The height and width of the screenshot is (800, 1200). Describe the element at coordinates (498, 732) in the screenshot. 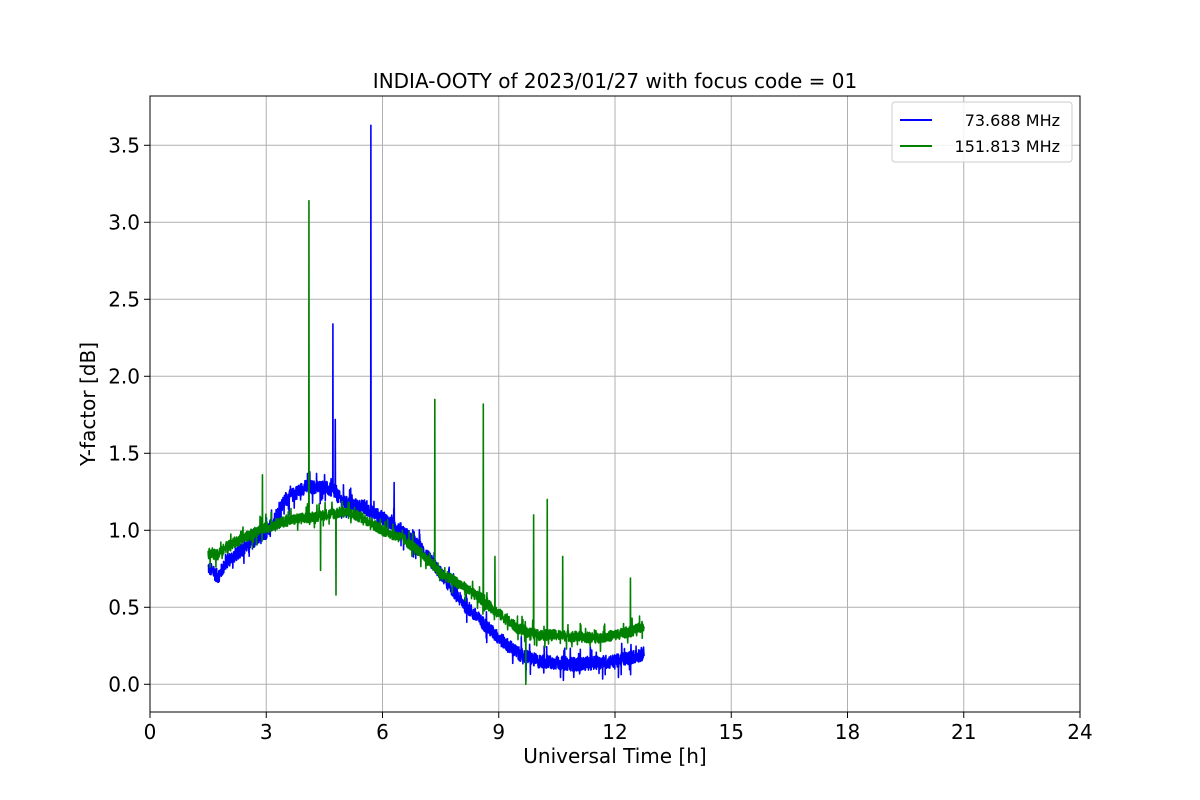

I see `x-tick-label: 9` at that location.